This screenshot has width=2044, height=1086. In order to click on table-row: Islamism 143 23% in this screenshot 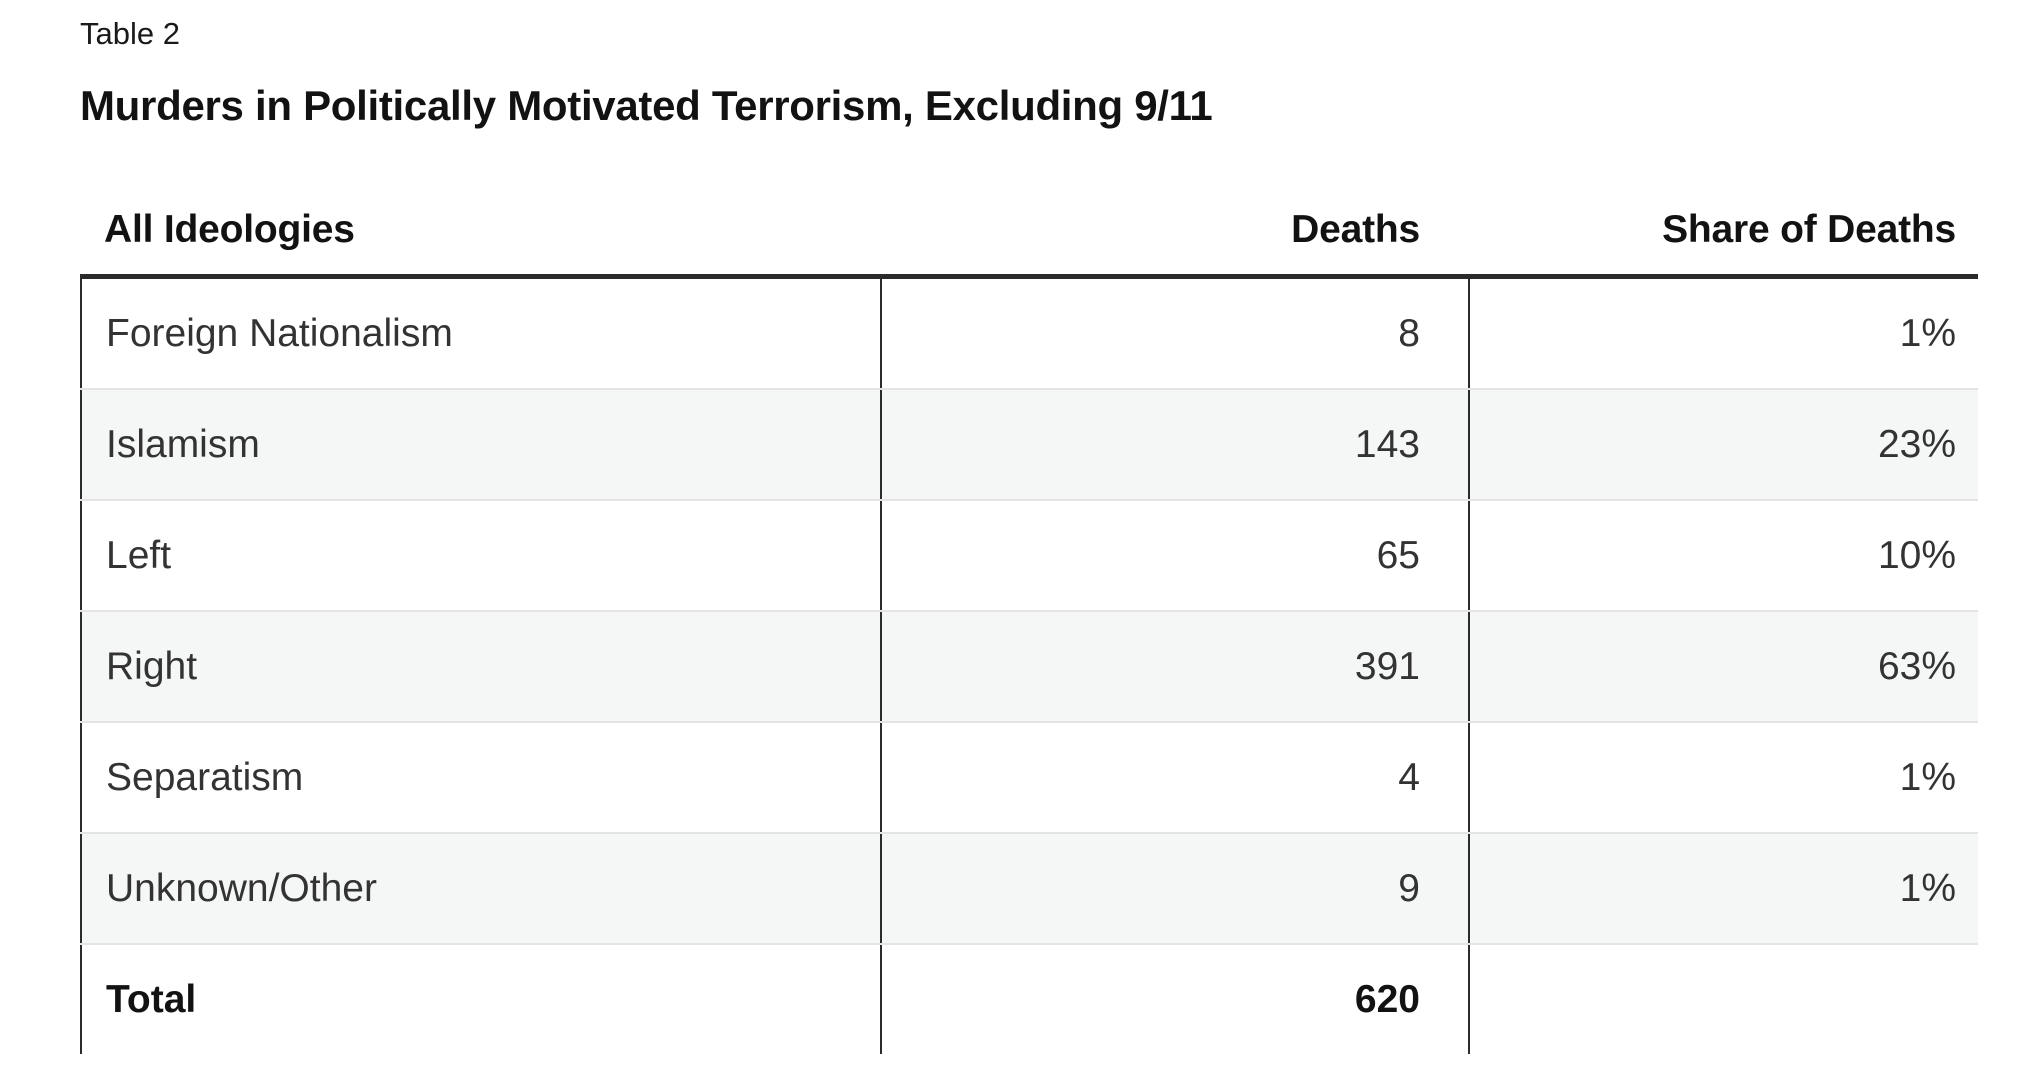, I will do `click(1029, 445)`.